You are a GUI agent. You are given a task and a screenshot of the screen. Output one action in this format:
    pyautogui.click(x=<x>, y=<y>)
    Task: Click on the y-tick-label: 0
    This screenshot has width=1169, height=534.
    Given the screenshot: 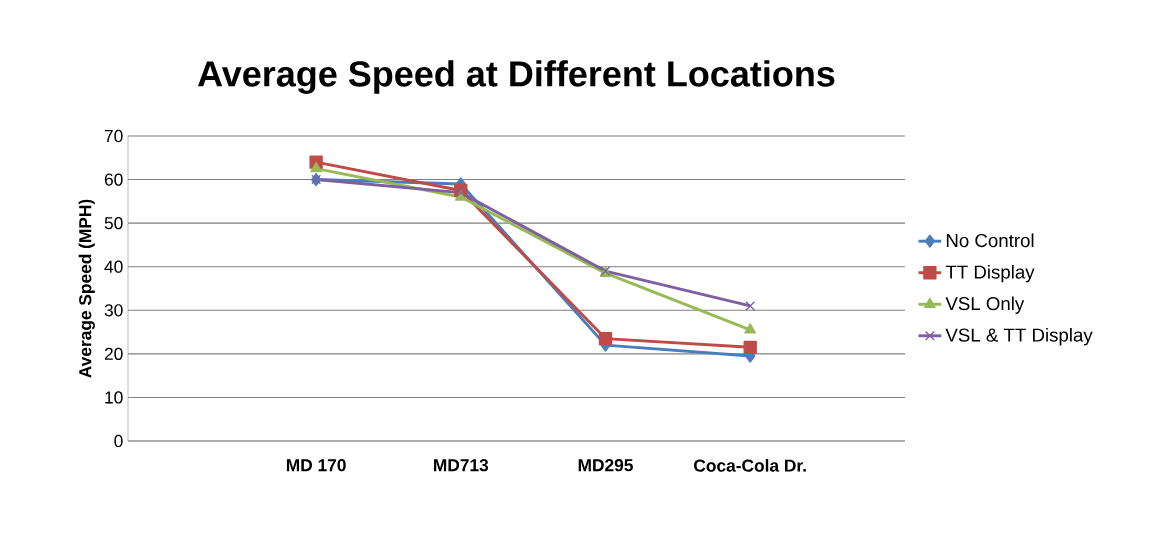 What is the action you would take?
    pyautogui.click(x=118, y=441)
    